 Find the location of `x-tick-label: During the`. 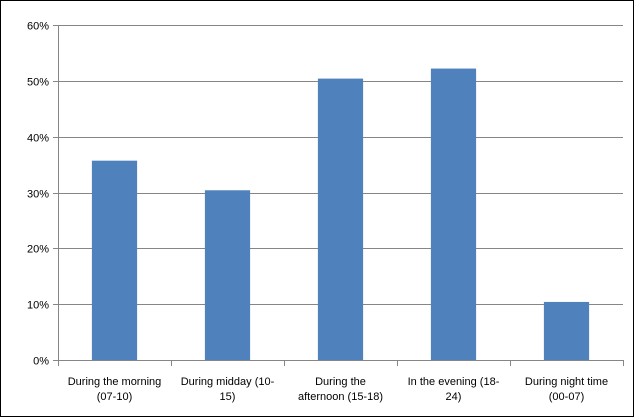

x-tick-label: During the is located at coordinates (340, 382).